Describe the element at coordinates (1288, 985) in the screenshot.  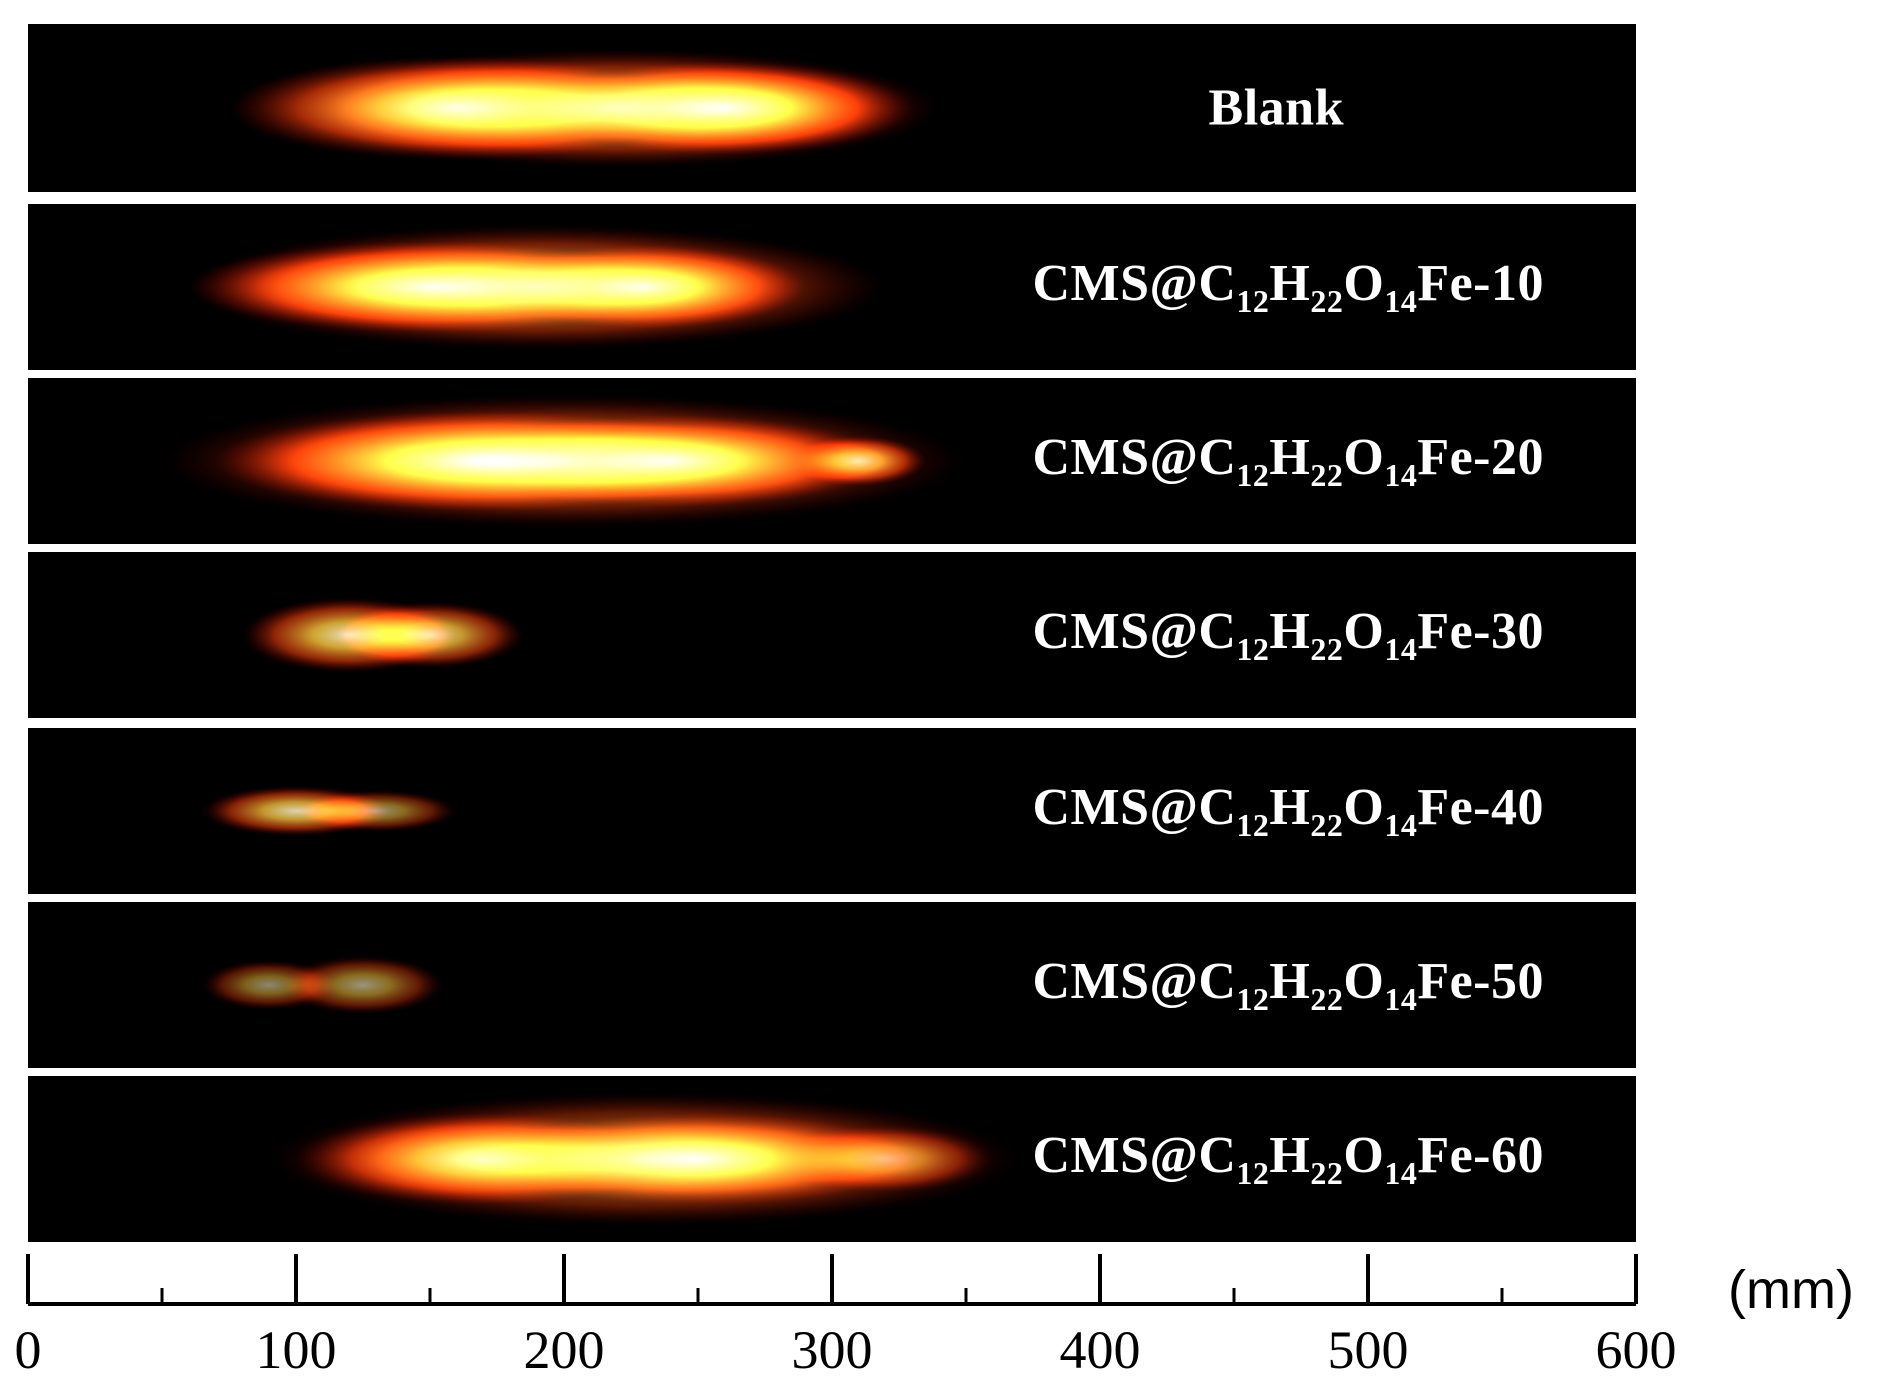
I see `strip-label: CMS@C12H22O14Fe-50` at that location.